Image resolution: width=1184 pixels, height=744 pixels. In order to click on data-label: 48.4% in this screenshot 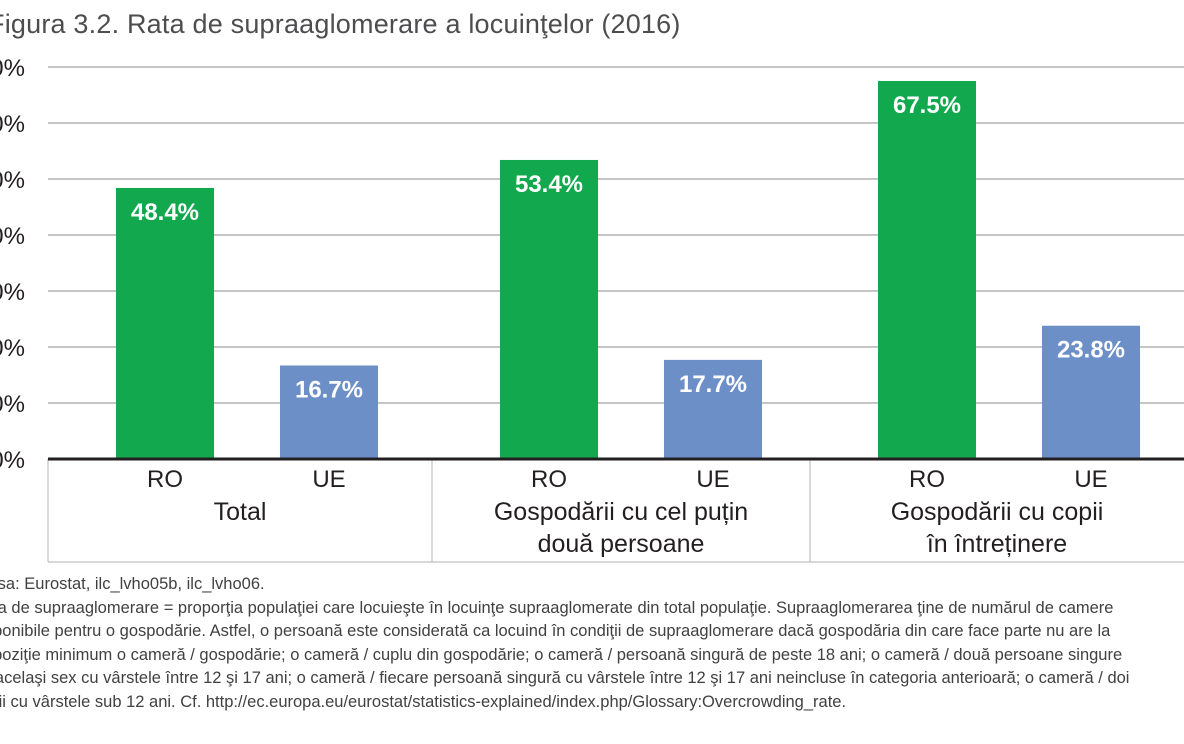, I will do `click(165, 212)`.